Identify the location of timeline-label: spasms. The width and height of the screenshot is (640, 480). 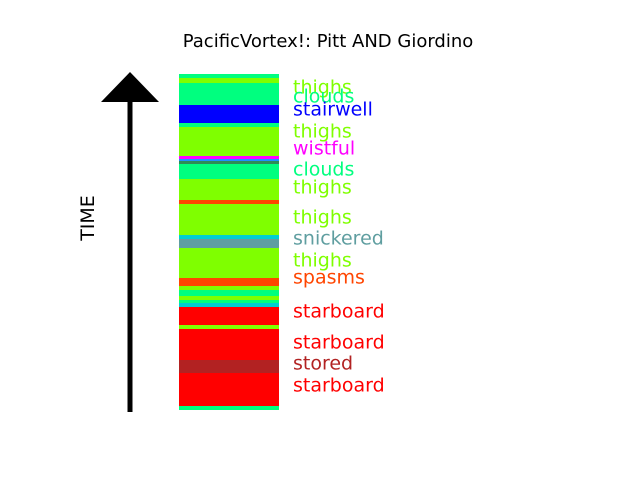
(329, 278).